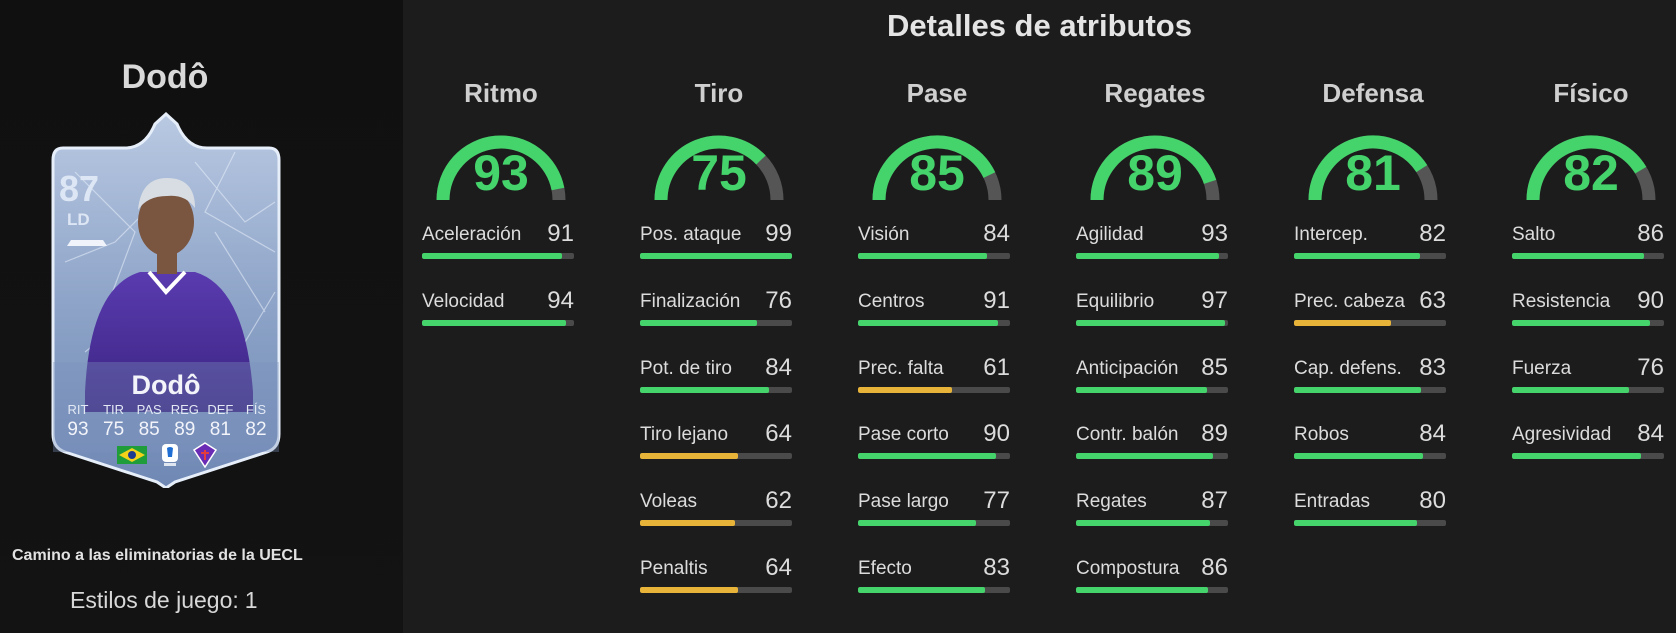 The height and width of the screenshot is (633, 1676). Describe the element at coordinates (560, 300) in the screenshot. I see `attribute-value: 94` at that location.